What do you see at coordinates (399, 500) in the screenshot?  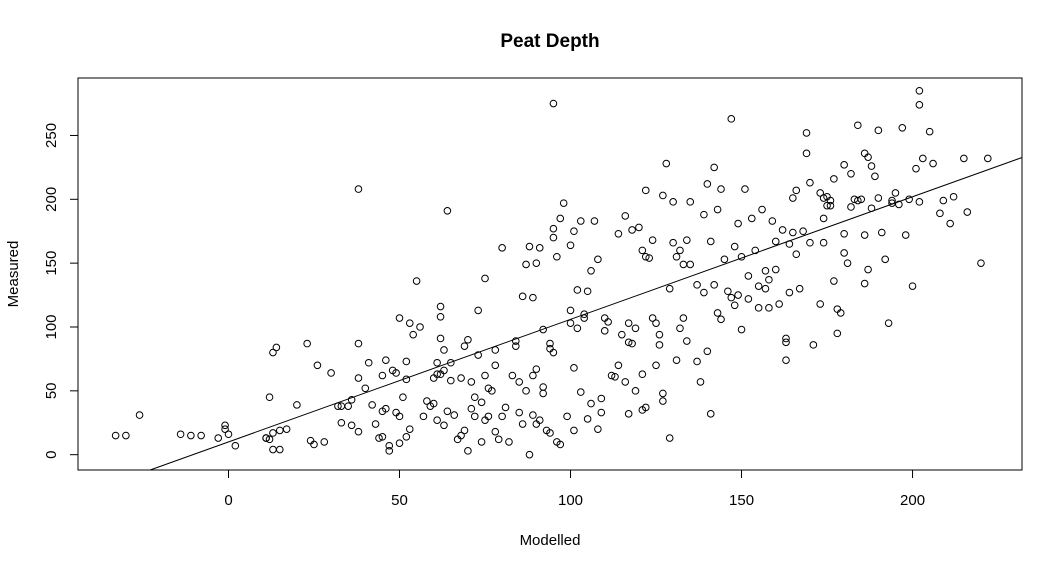 I see `x-tick-label: 50` at bounding box center [399, 500].